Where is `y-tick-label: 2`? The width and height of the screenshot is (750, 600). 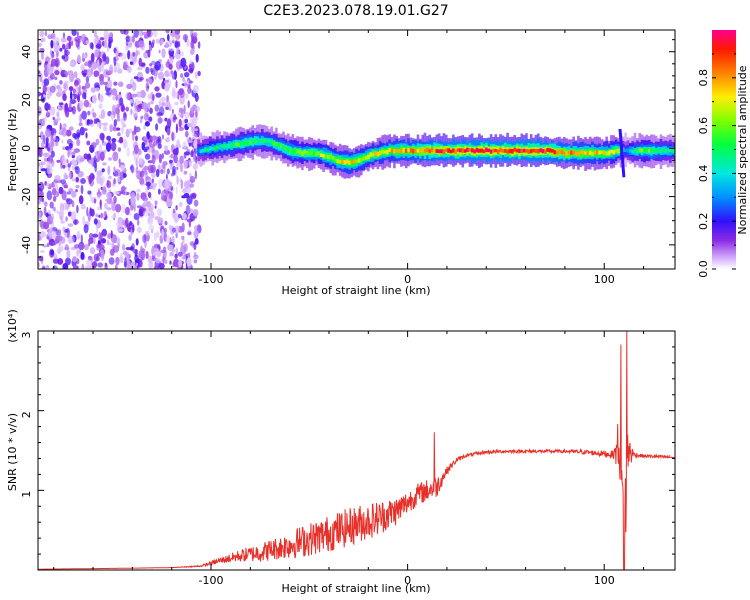 y-tick-label: 2 is located at coordinates (26, 414).